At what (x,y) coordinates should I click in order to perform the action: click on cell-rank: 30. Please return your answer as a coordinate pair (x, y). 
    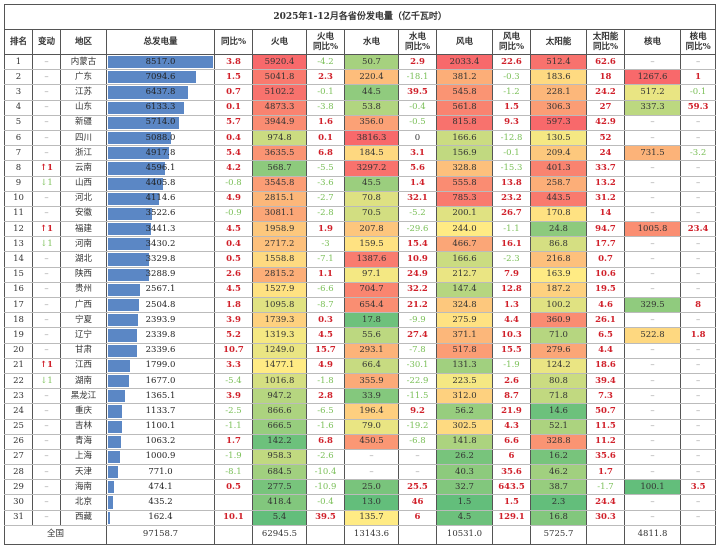
    Looking at the image, I should click on (18, 502).